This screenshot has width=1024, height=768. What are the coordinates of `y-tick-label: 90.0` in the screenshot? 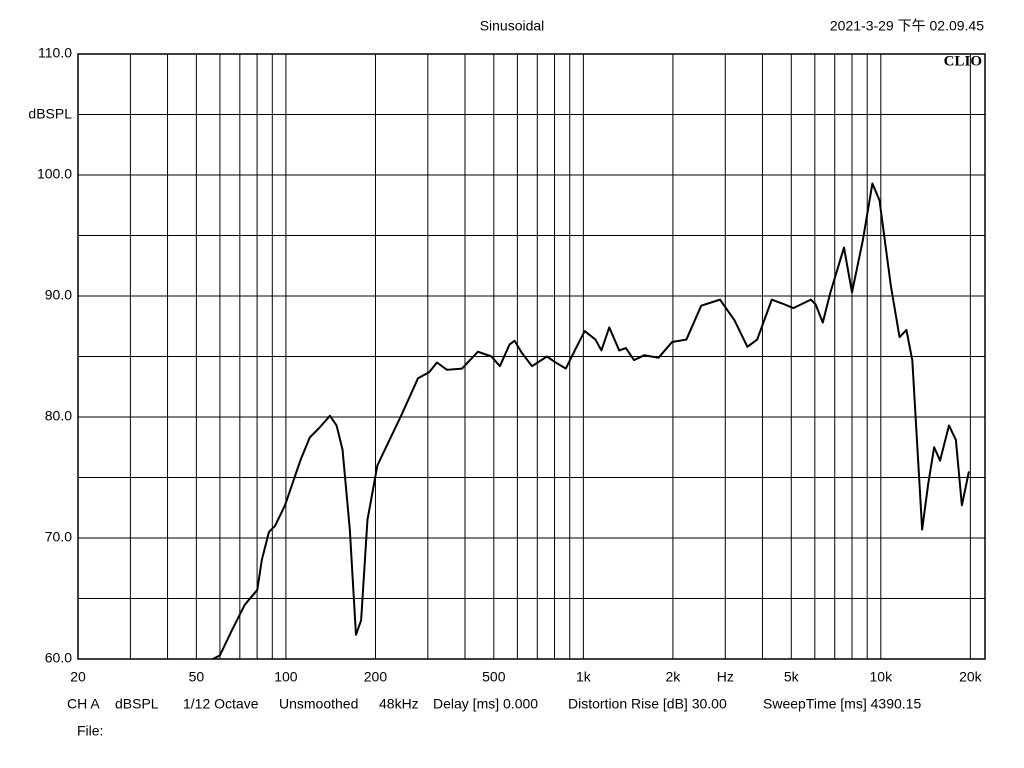 It's located at (58, 295).